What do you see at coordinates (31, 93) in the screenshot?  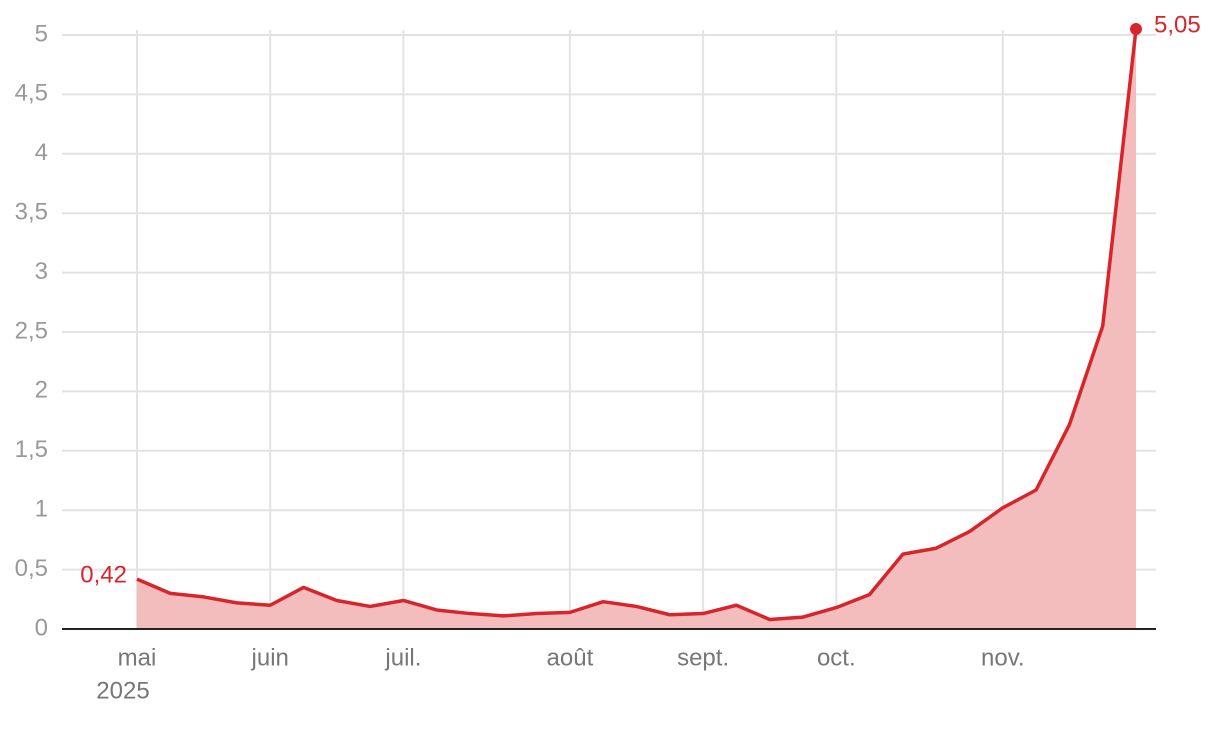 I see `y-tick-label: 4,5` at bounding box center [31, 93].